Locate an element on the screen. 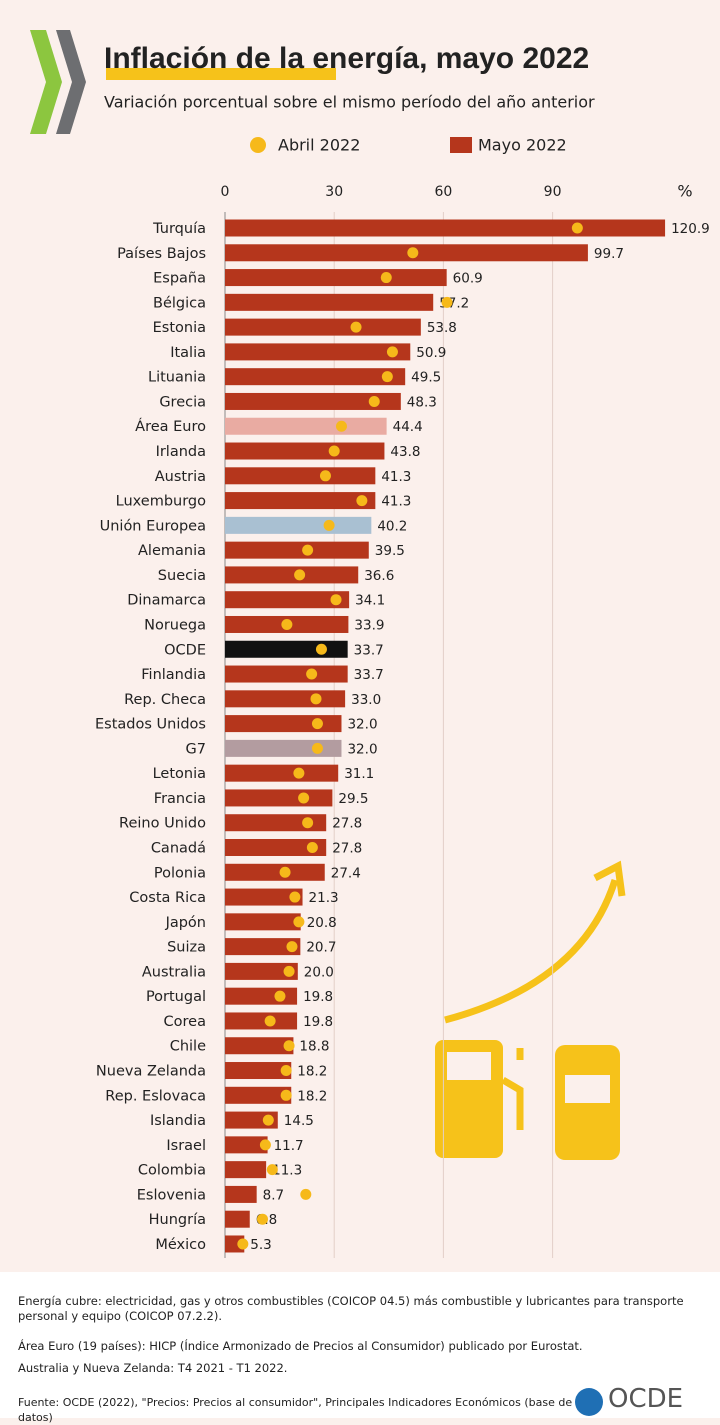 This screenshot has height=1425, width=720. y-tick-label: Hungría is located at coordinates (177, 1220).